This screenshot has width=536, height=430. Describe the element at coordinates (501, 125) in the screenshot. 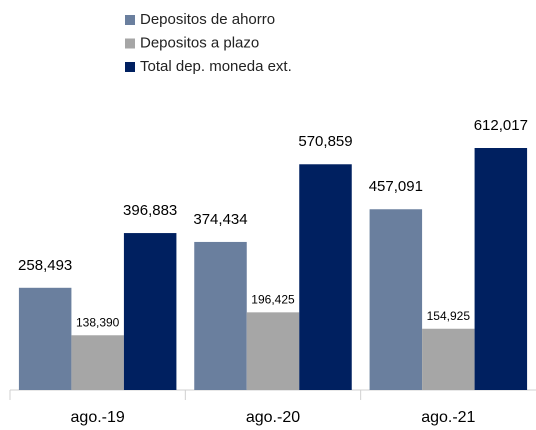

I see `data-label: 612,017` at that location.